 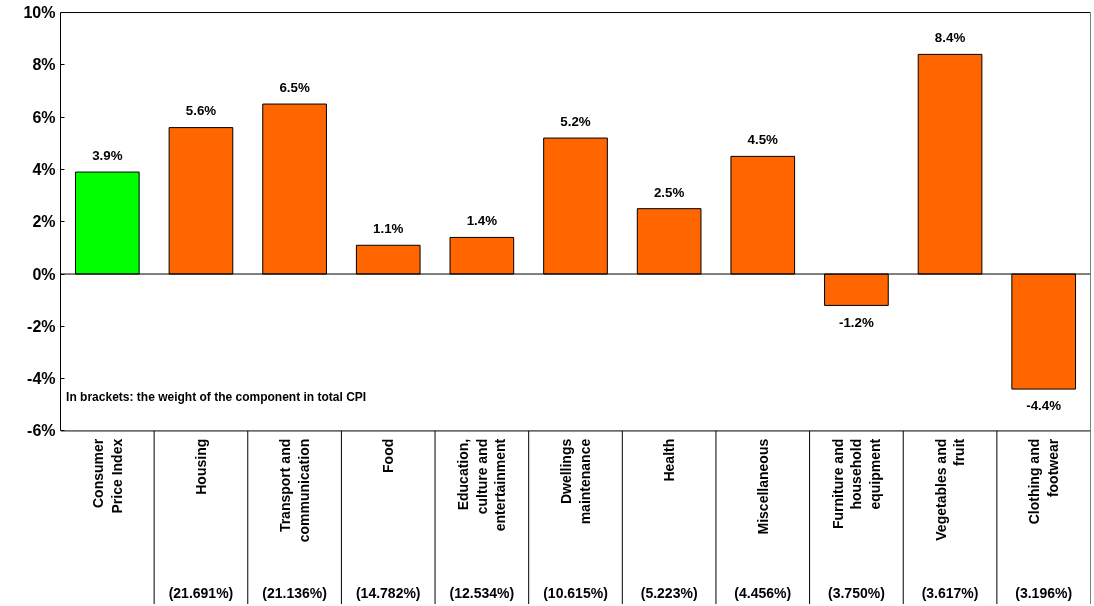 What do you see at coordinates (1043, 481) in the screenshot?
I see `x-tick-label: Clothing and footwear` at bounding box center [1043, 481].